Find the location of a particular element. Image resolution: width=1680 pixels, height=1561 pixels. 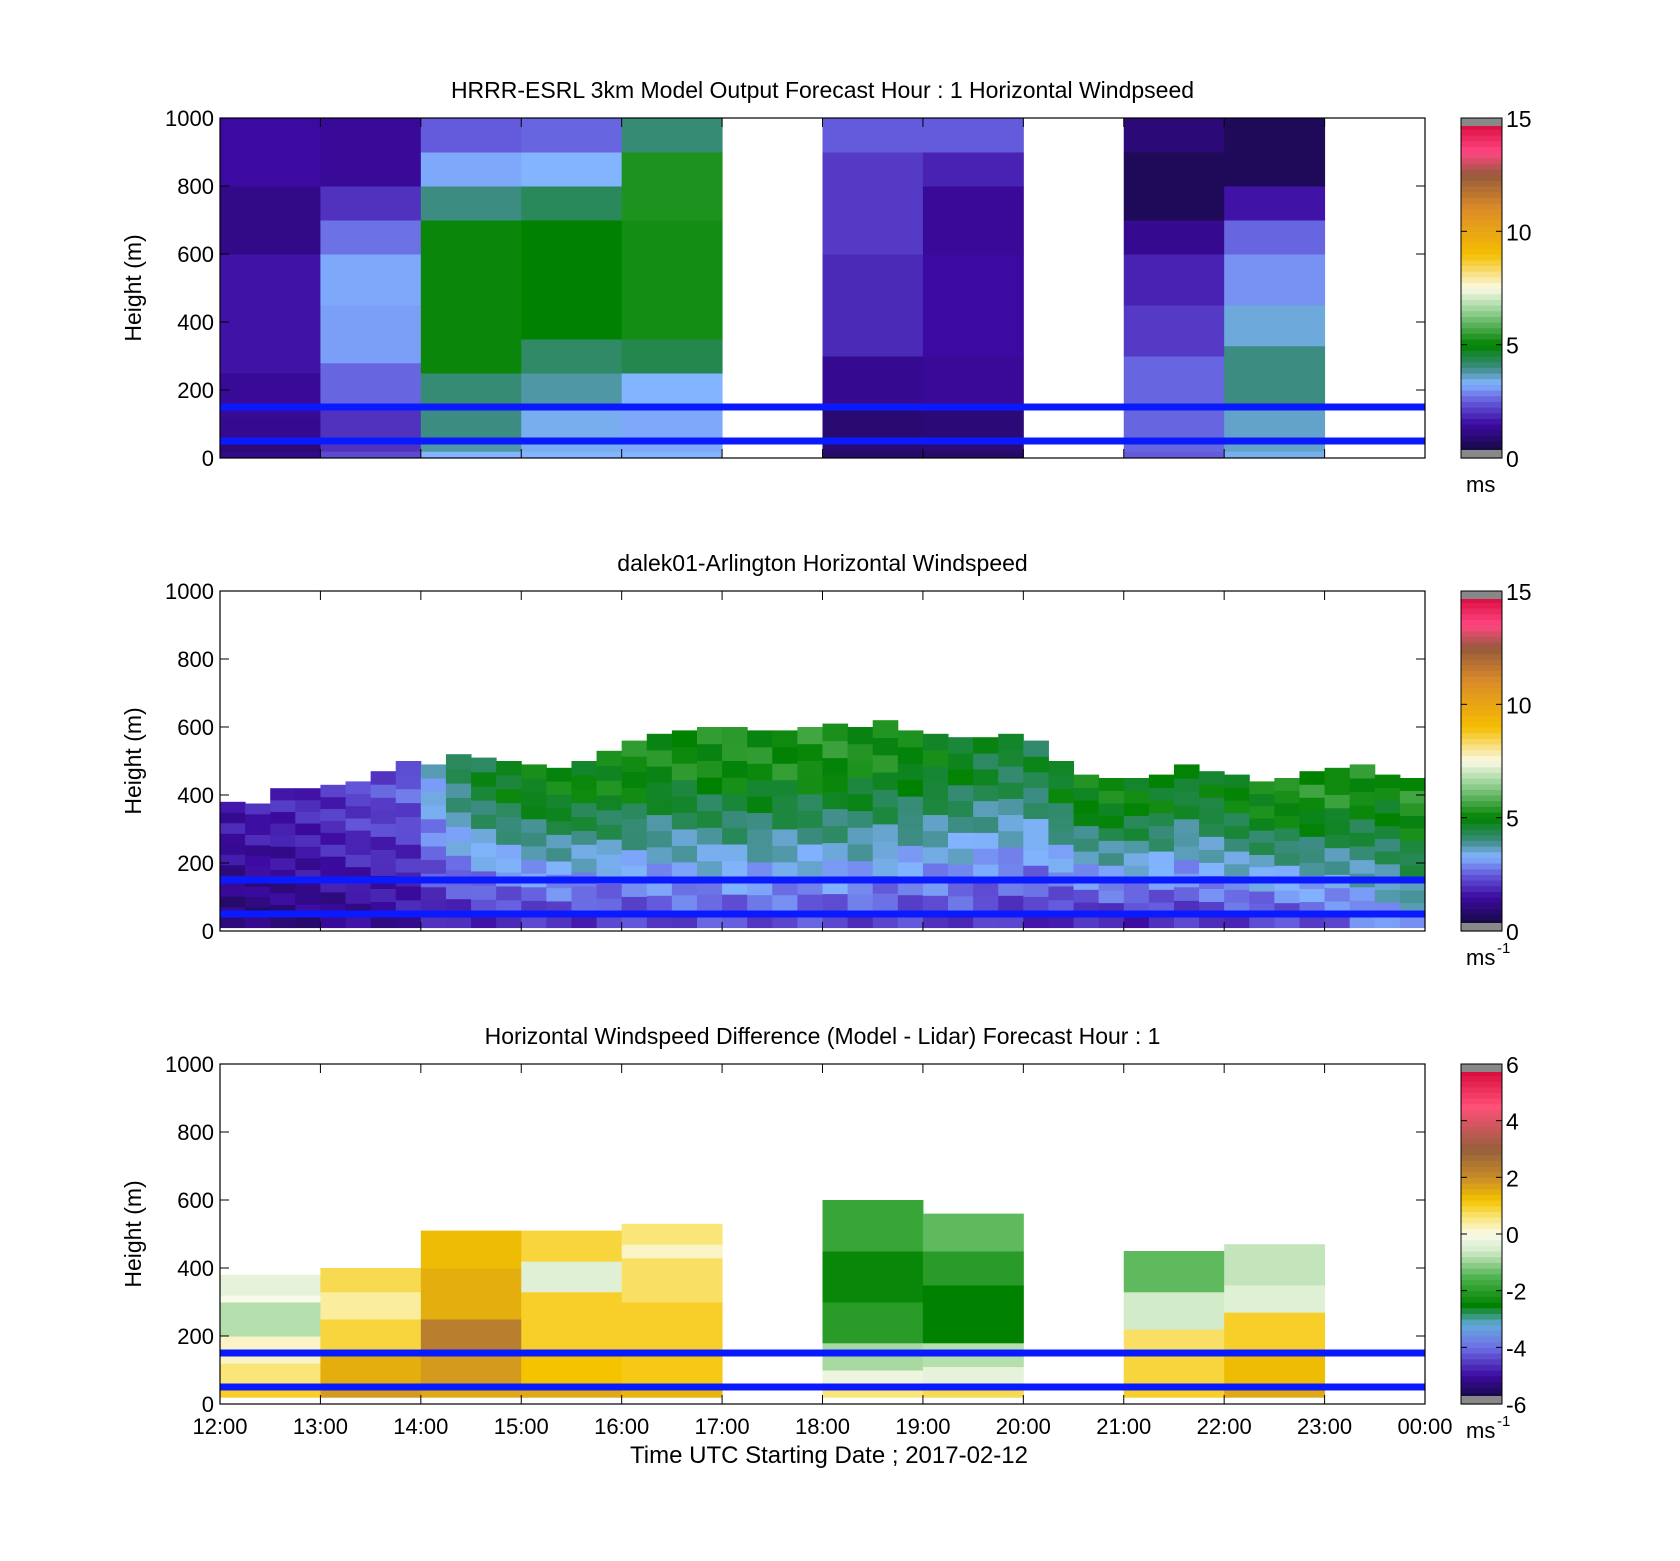

x-tick-label: 14:00 is located at coordinates (420, 1426).